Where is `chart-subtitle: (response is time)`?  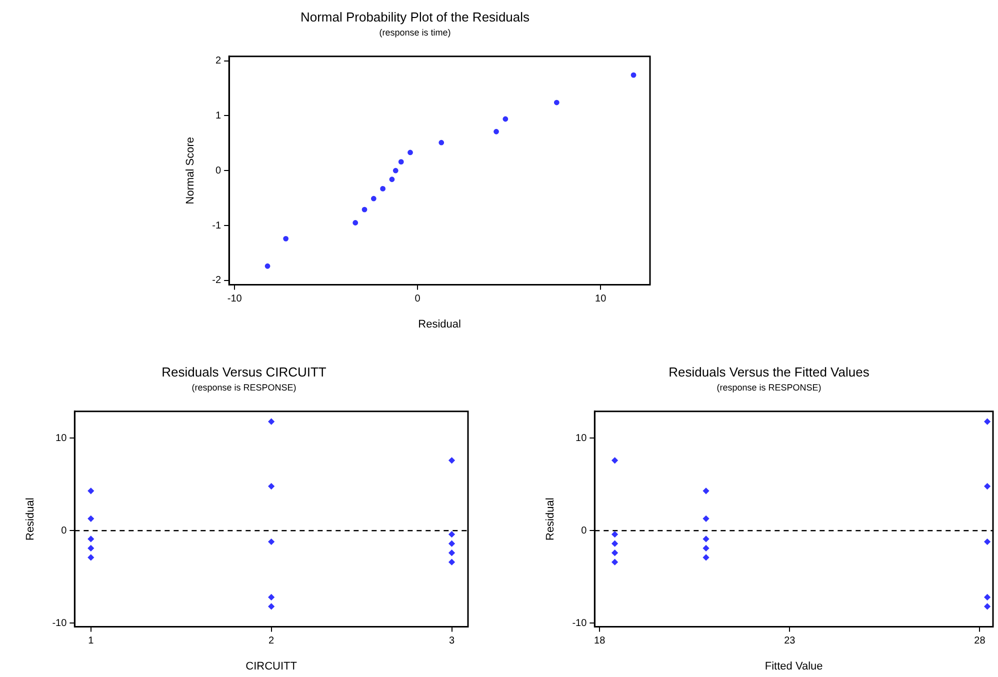
chart-subtitle: (response is time) is located at coordinates (415, 32).